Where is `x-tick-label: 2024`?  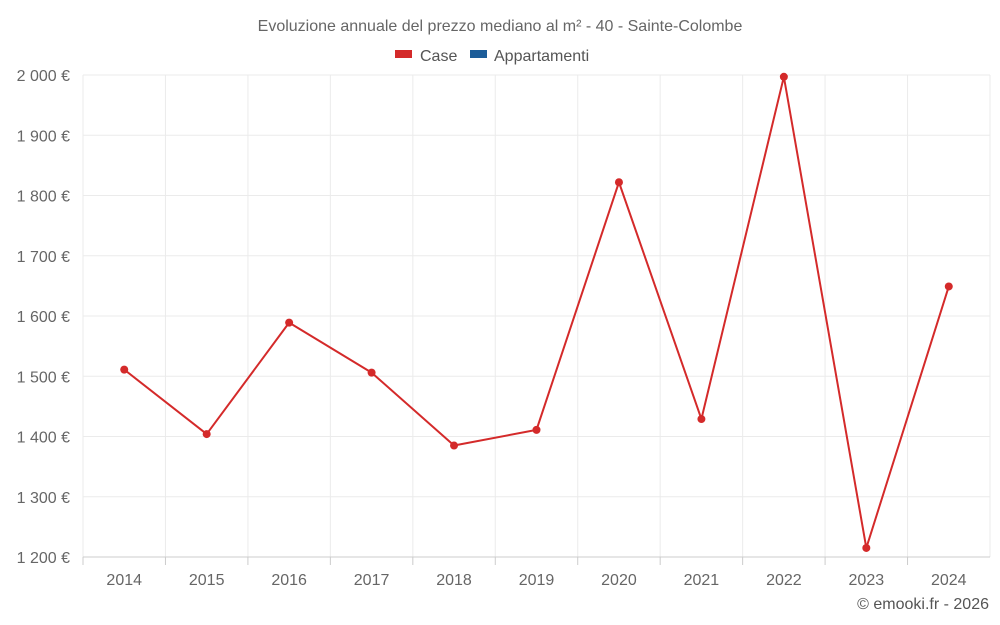 x-tick-label: 2024 is located at coordinates (949, 580).